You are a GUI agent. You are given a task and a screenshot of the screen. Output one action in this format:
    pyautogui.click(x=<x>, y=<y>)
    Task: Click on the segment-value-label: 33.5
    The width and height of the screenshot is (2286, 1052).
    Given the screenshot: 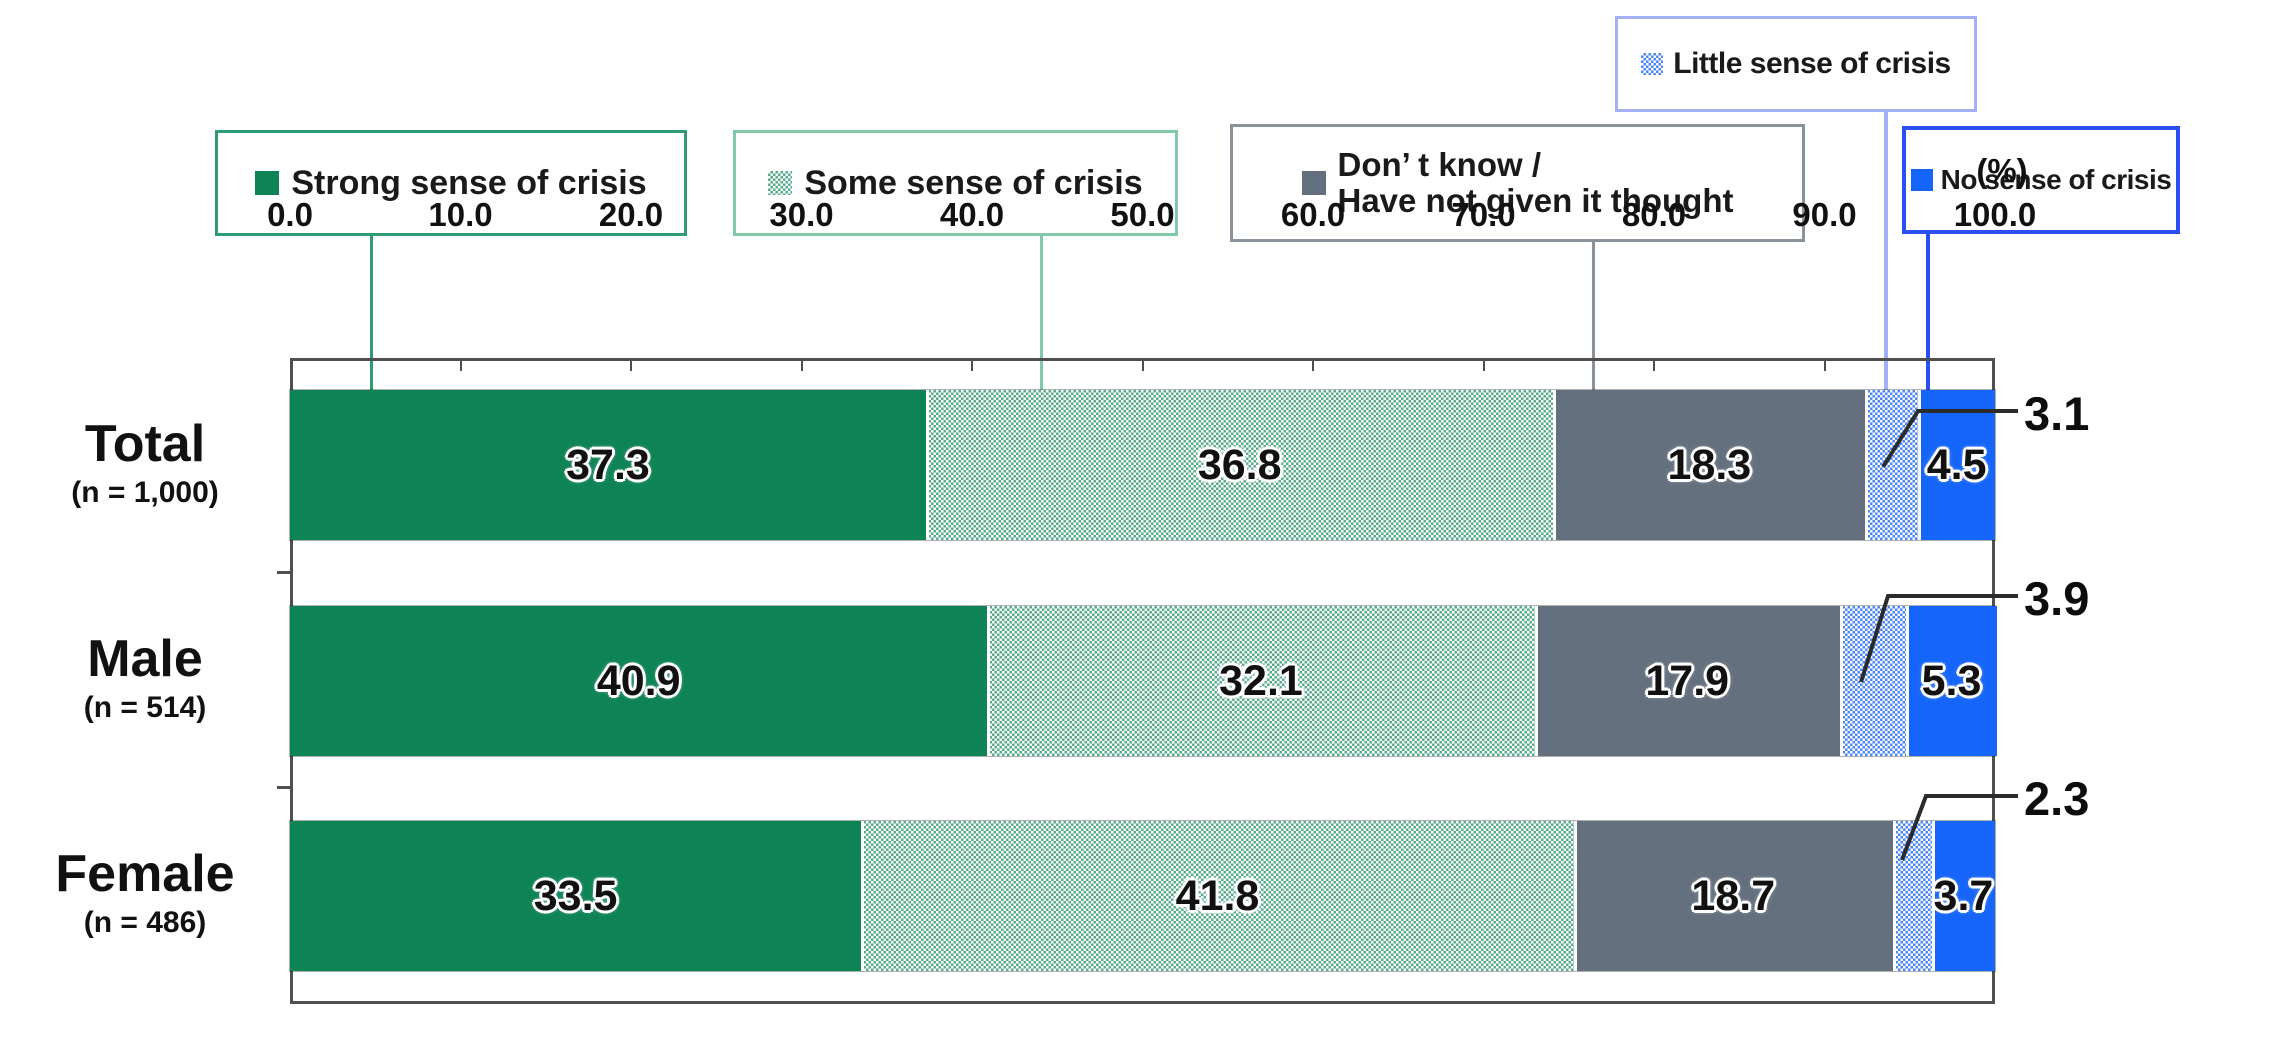 What is the action you would take?
    pyautogui.click(x=575, y=895)
    